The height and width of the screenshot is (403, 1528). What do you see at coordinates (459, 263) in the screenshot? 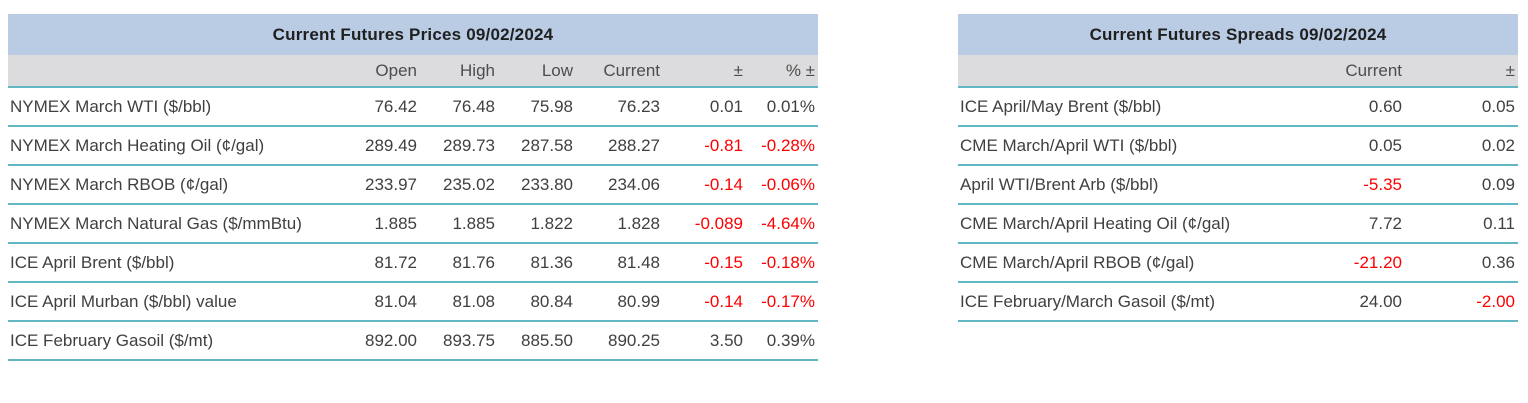
I see `value-cell: 81.76` at bounding box center [459, 263].